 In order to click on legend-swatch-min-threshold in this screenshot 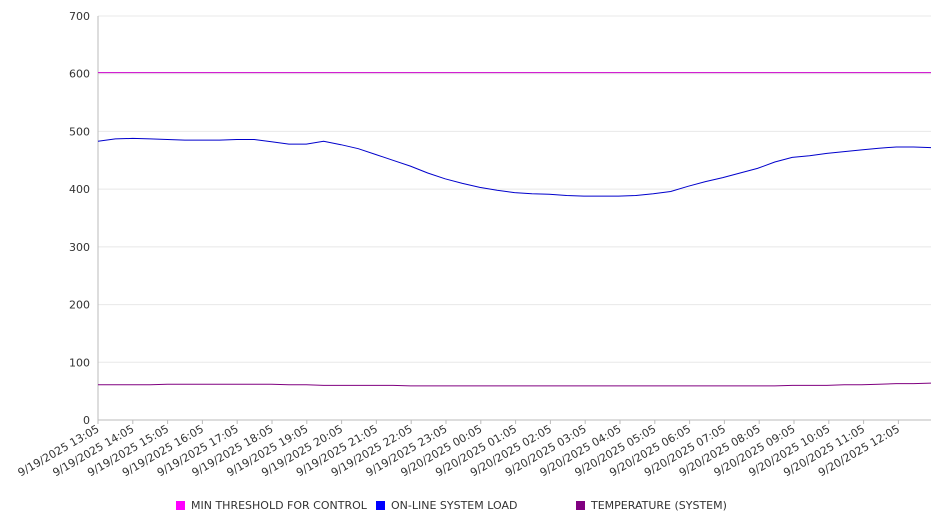, I will do `click(180, 505)`.